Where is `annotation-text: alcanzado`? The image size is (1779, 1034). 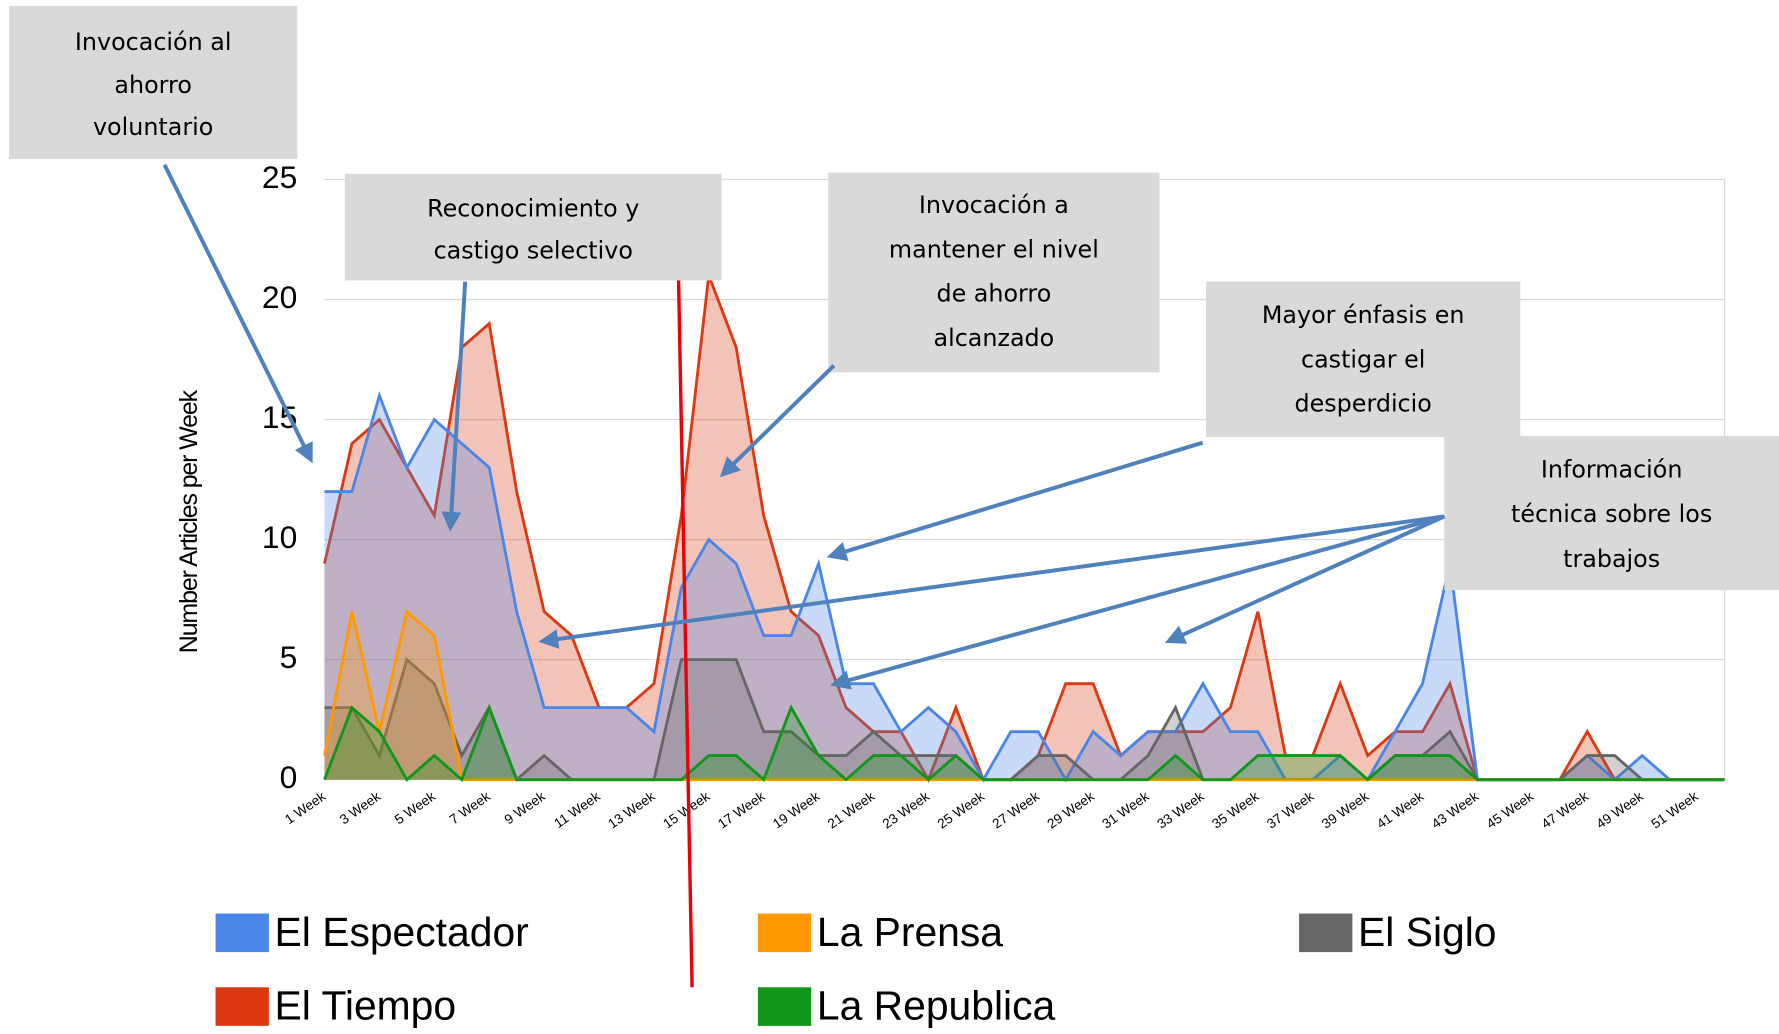
annotation-text: alcanzado is located at coordinates (993, 338).